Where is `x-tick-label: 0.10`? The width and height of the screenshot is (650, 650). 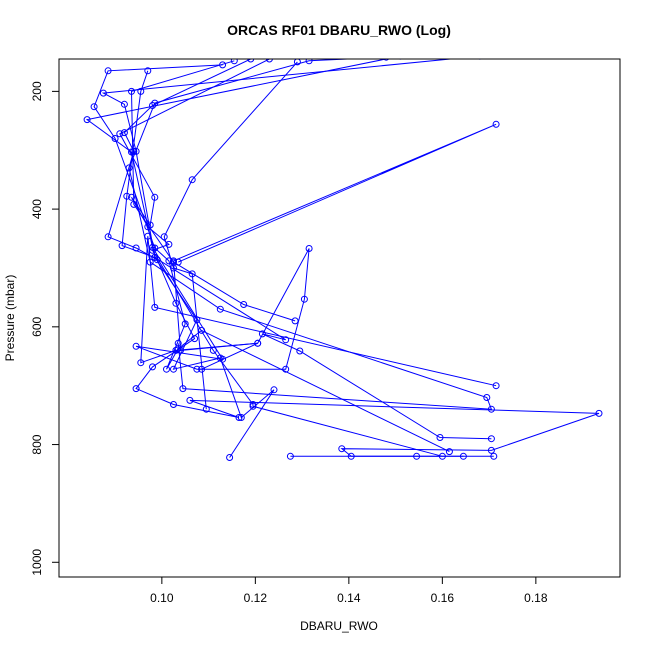
x-tick-label: 0.10 is located at coordinates (162, 598).